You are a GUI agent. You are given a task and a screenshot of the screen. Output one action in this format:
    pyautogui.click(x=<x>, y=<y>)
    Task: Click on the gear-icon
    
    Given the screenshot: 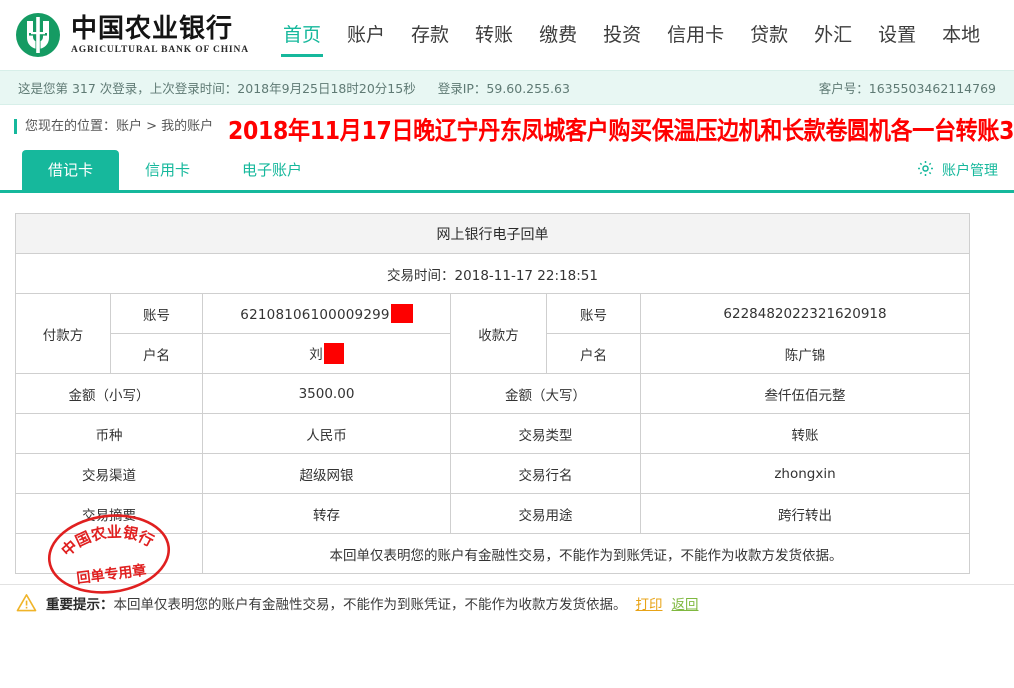 What is the action you would take?
    pyautogui.click(x=925, y=170)
    